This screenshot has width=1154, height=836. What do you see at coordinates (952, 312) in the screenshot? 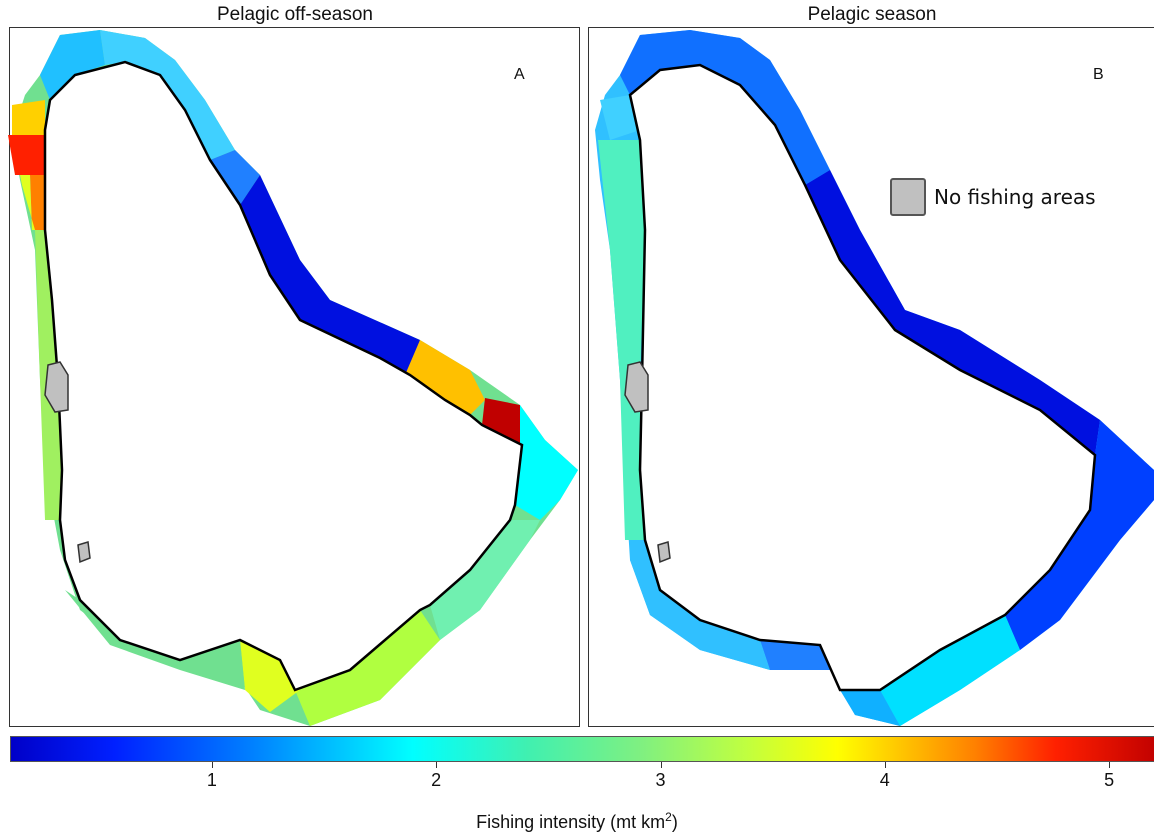
I see `zone-b-north-east-coast` at bounding box center [952, 312].